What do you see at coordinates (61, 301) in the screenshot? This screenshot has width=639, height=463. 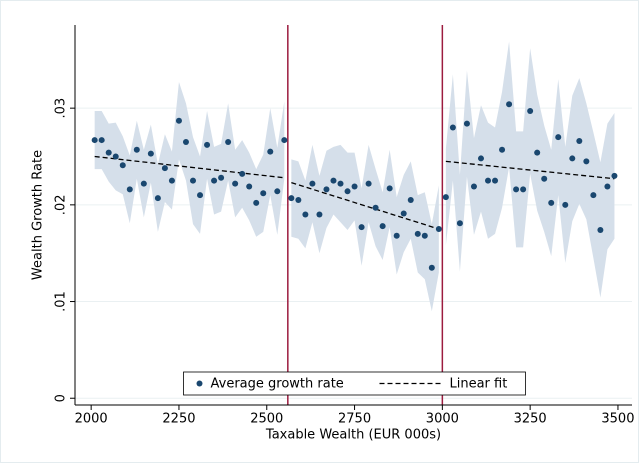 I see `y-tick-label: .01` at bounding box center [61, 301].